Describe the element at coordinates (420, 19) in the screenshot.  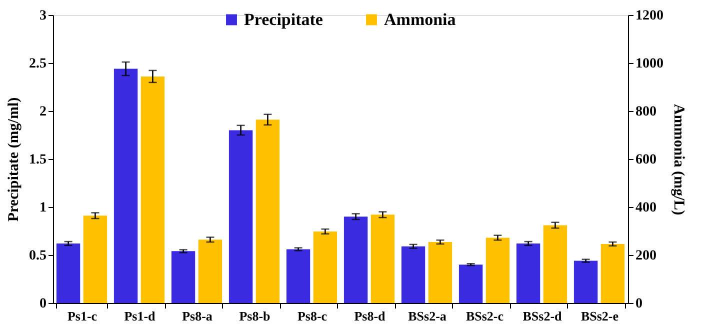
I see `legend-label: Ammonia` at that location.